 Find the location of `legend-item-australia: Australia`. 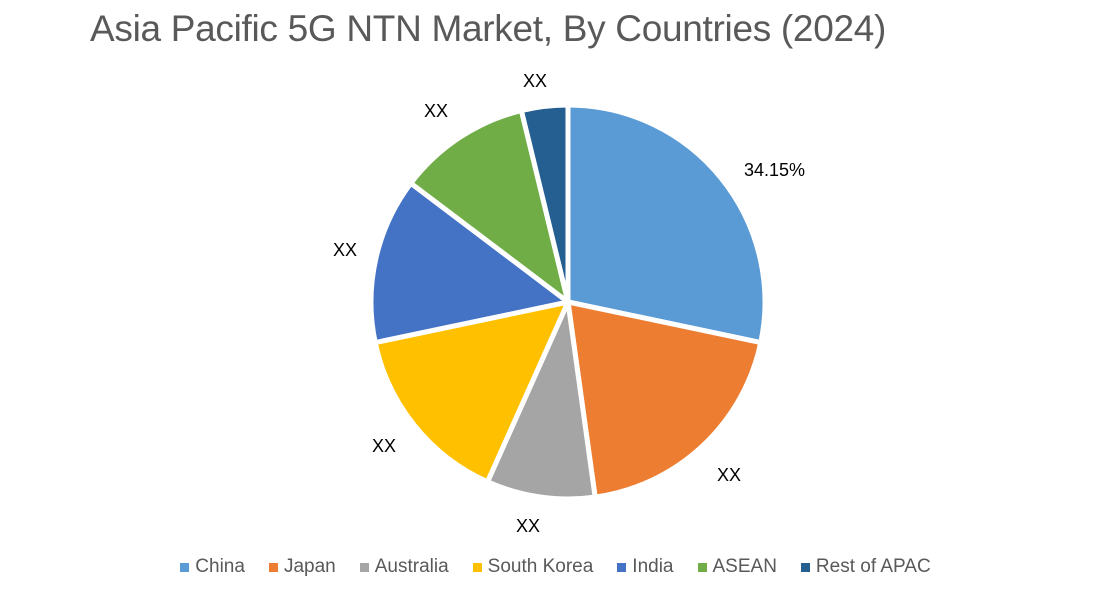

legend-item-australia: Australia is located at coordinates (403, 567).